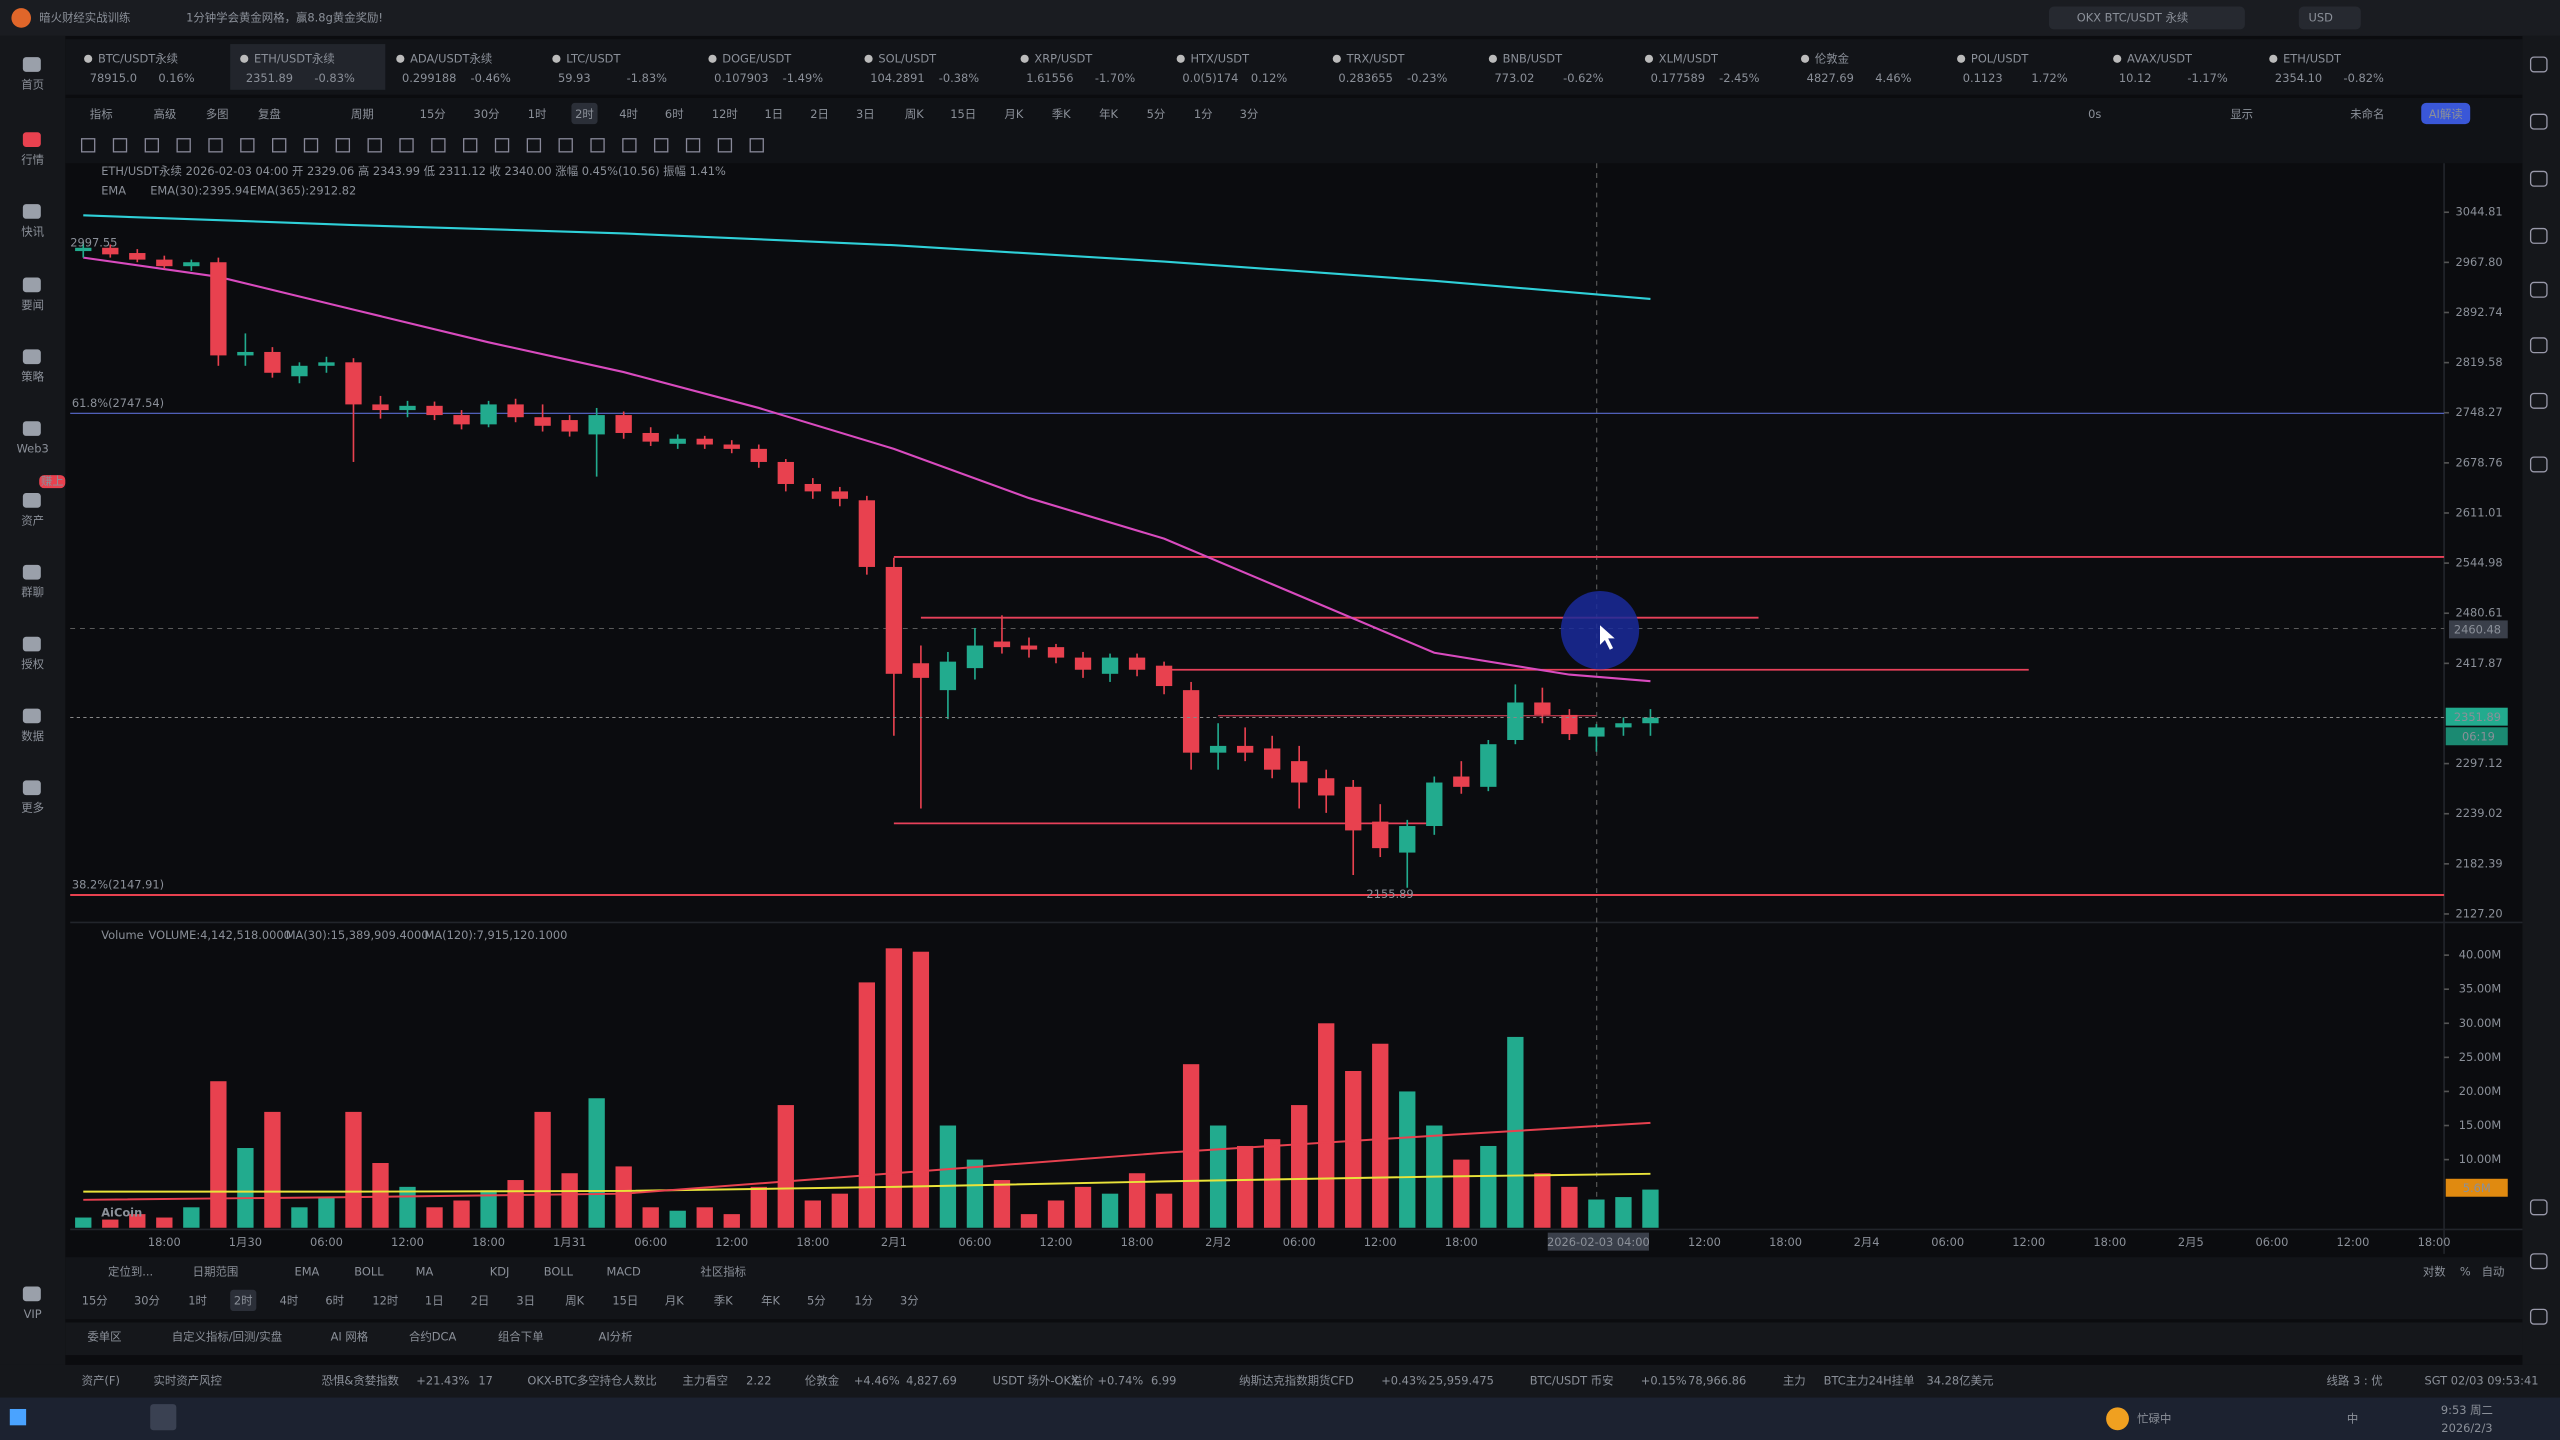 This screenshot has width=2560, height=1440. I want to click on nav-item: 资产, so click(32, 520).